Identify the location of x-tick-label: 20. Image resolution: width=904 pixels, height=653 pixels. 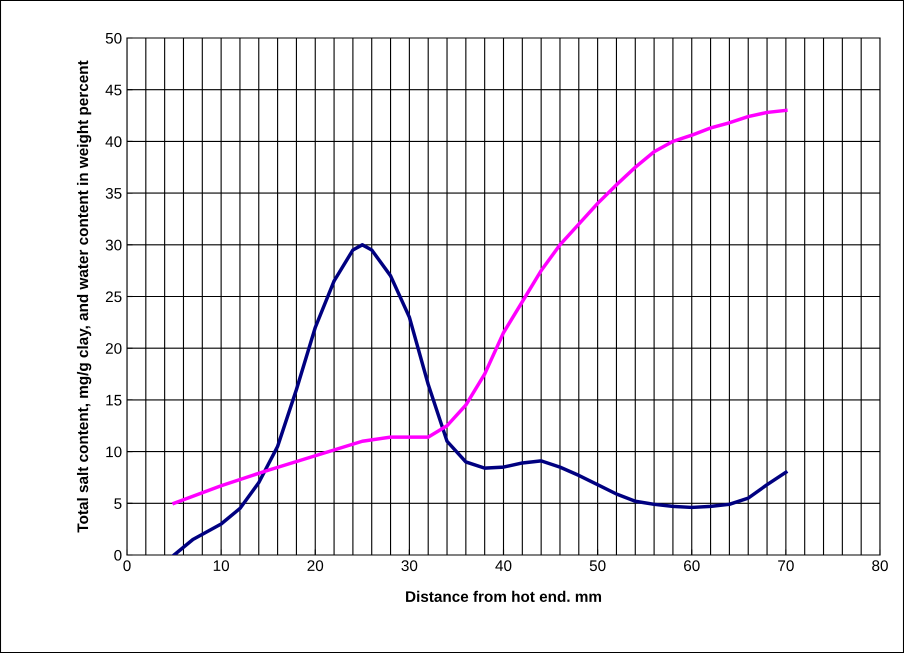
(316, 566).